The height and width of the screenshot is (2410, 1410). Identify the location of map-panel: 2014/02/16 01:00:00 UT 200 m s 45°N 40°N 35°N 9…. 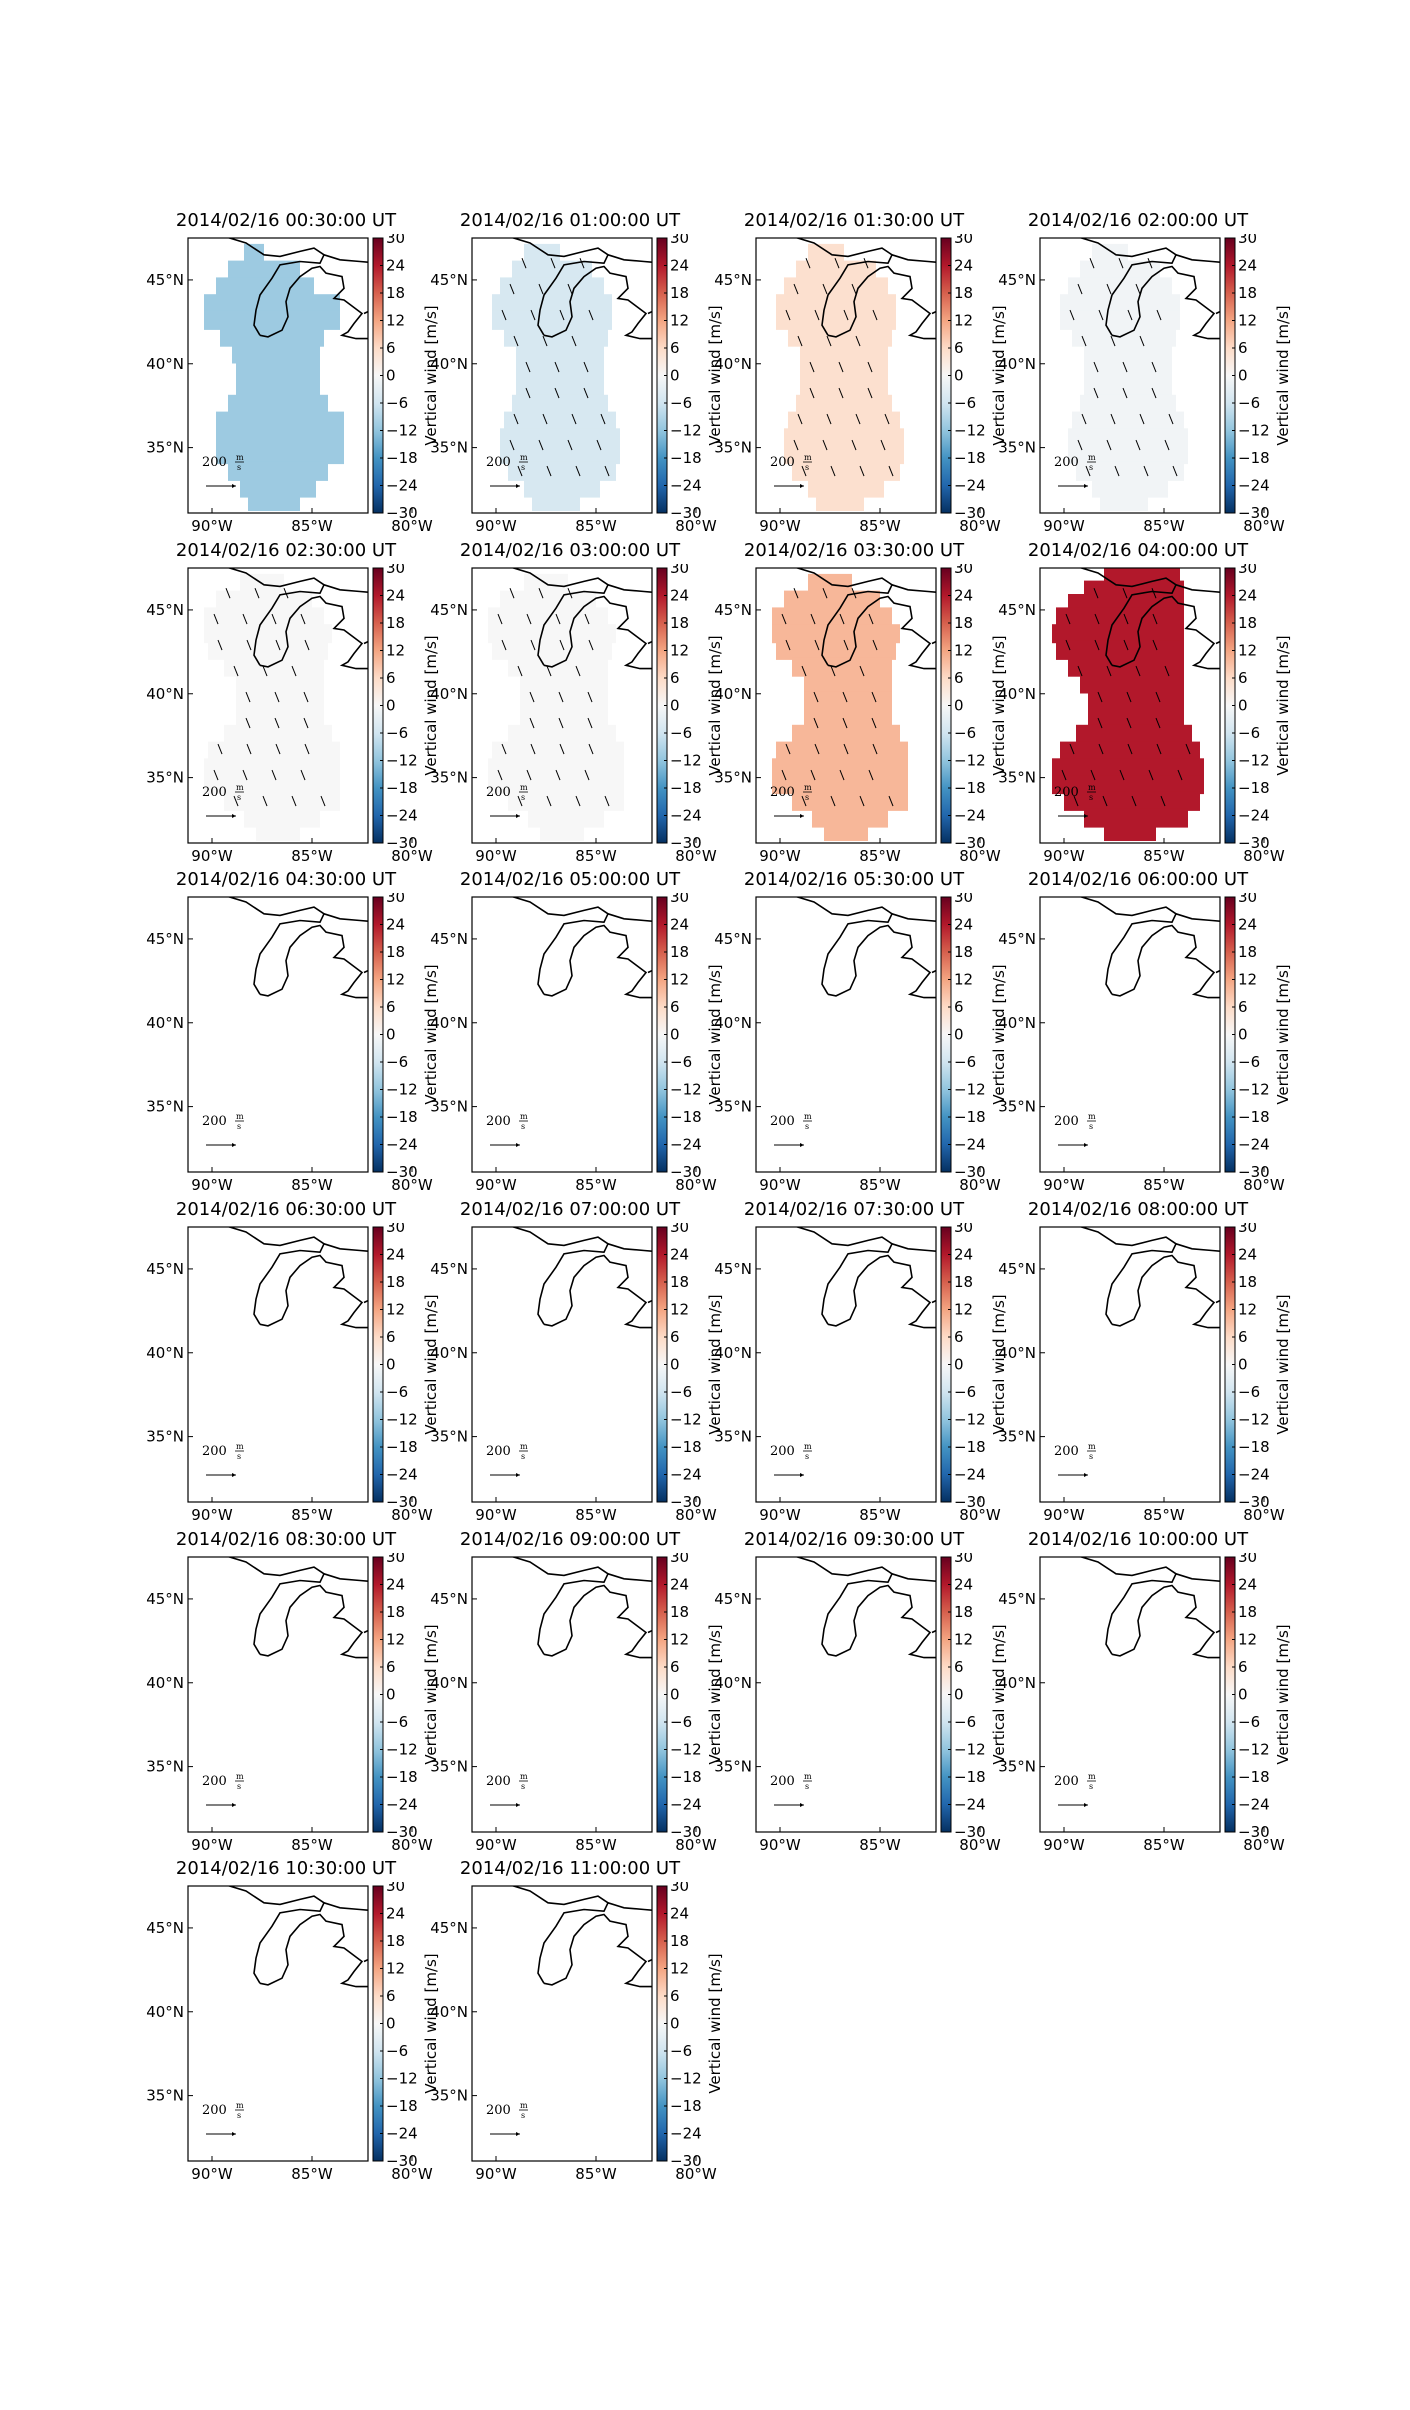
(582, 389).